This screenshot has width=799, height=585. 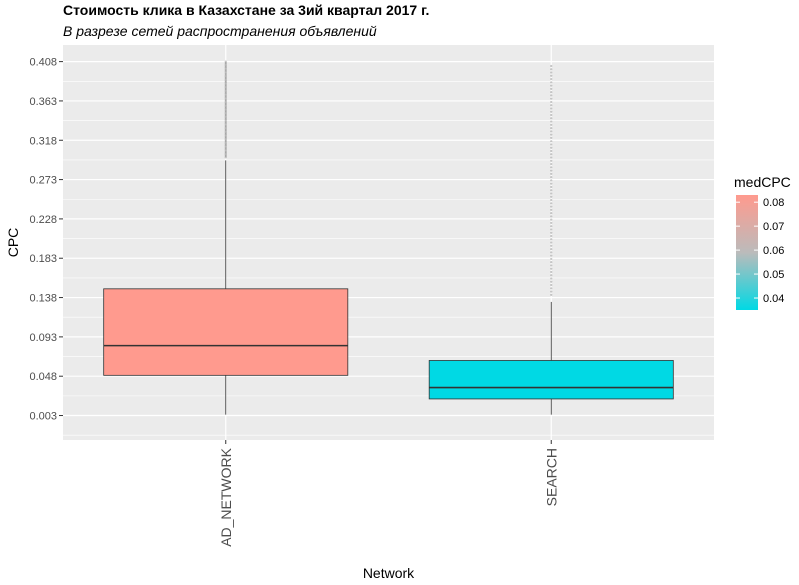 I want to click on y-tick-label: 0.318, so click(x=43, y=141).